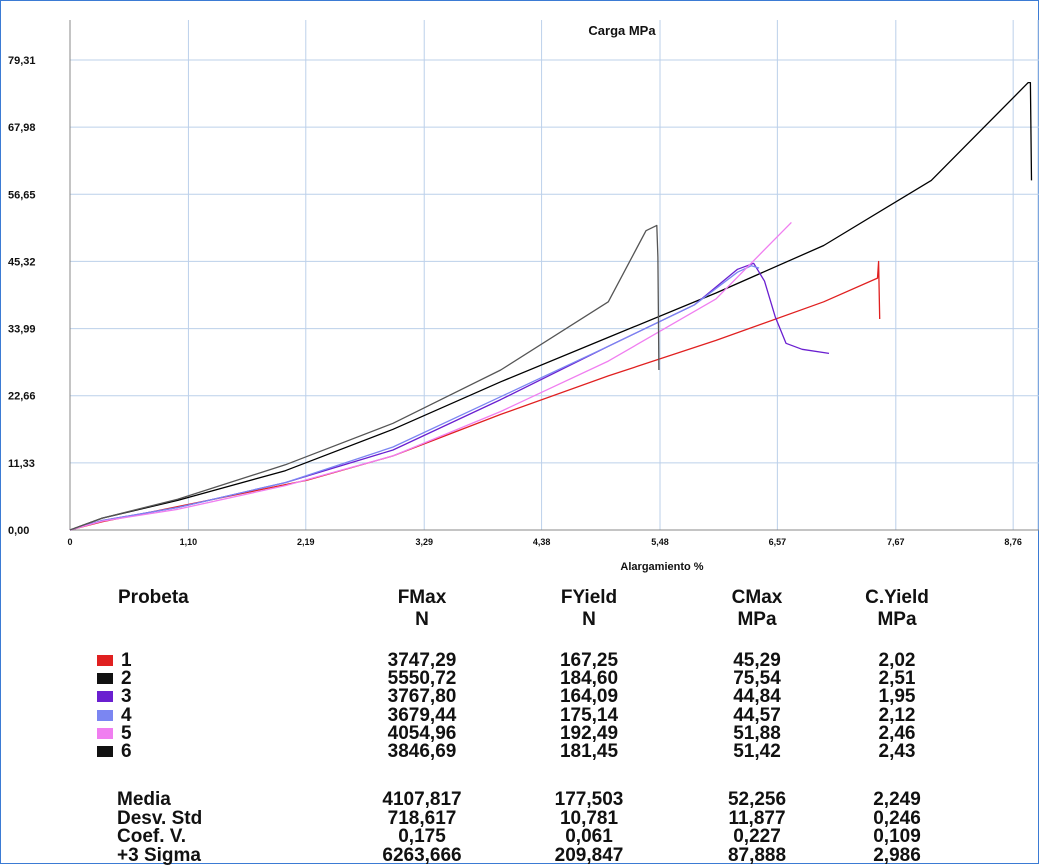 The image size is (1041, 866). I want to click on x-tick-label: 7,67, so click(896, 542).